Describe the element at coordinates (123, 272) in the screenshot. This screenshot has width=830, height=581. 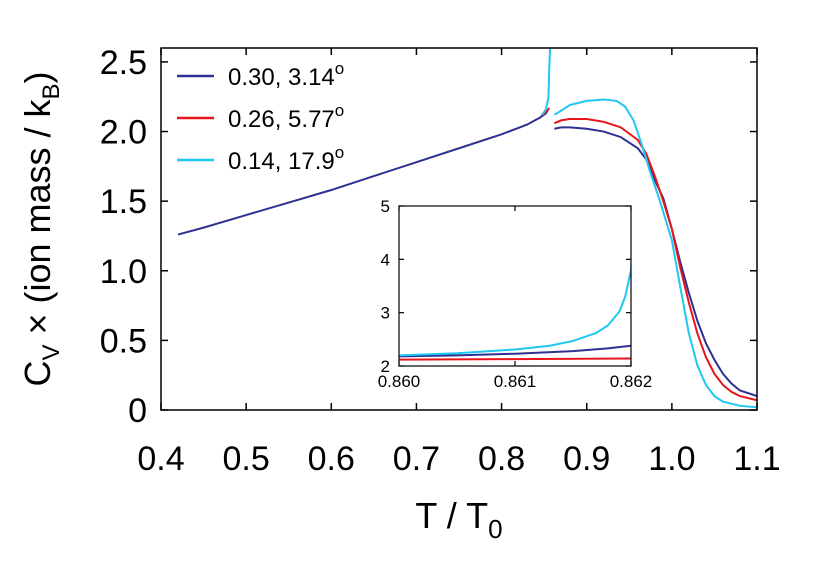
I see `y-tick-label: 1.0` at that location.